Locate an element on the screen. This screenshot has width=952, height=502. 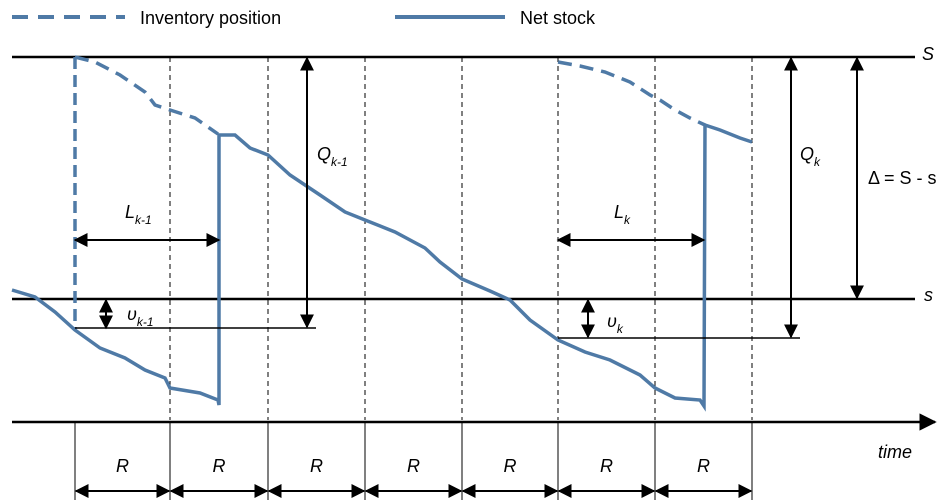
legend-label: Net stock is located at coordinates (558, 18).